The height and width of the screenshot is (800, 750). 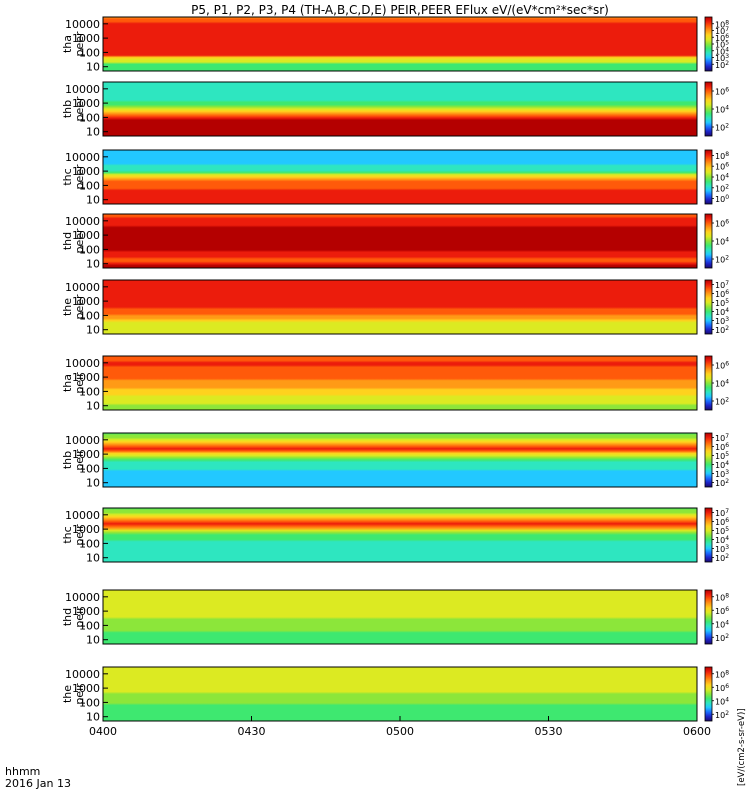 What do you see at coordinates (400, 307) in the screenshot?
I see `spectrogram-the-peer` at bounding box center [400, 307].